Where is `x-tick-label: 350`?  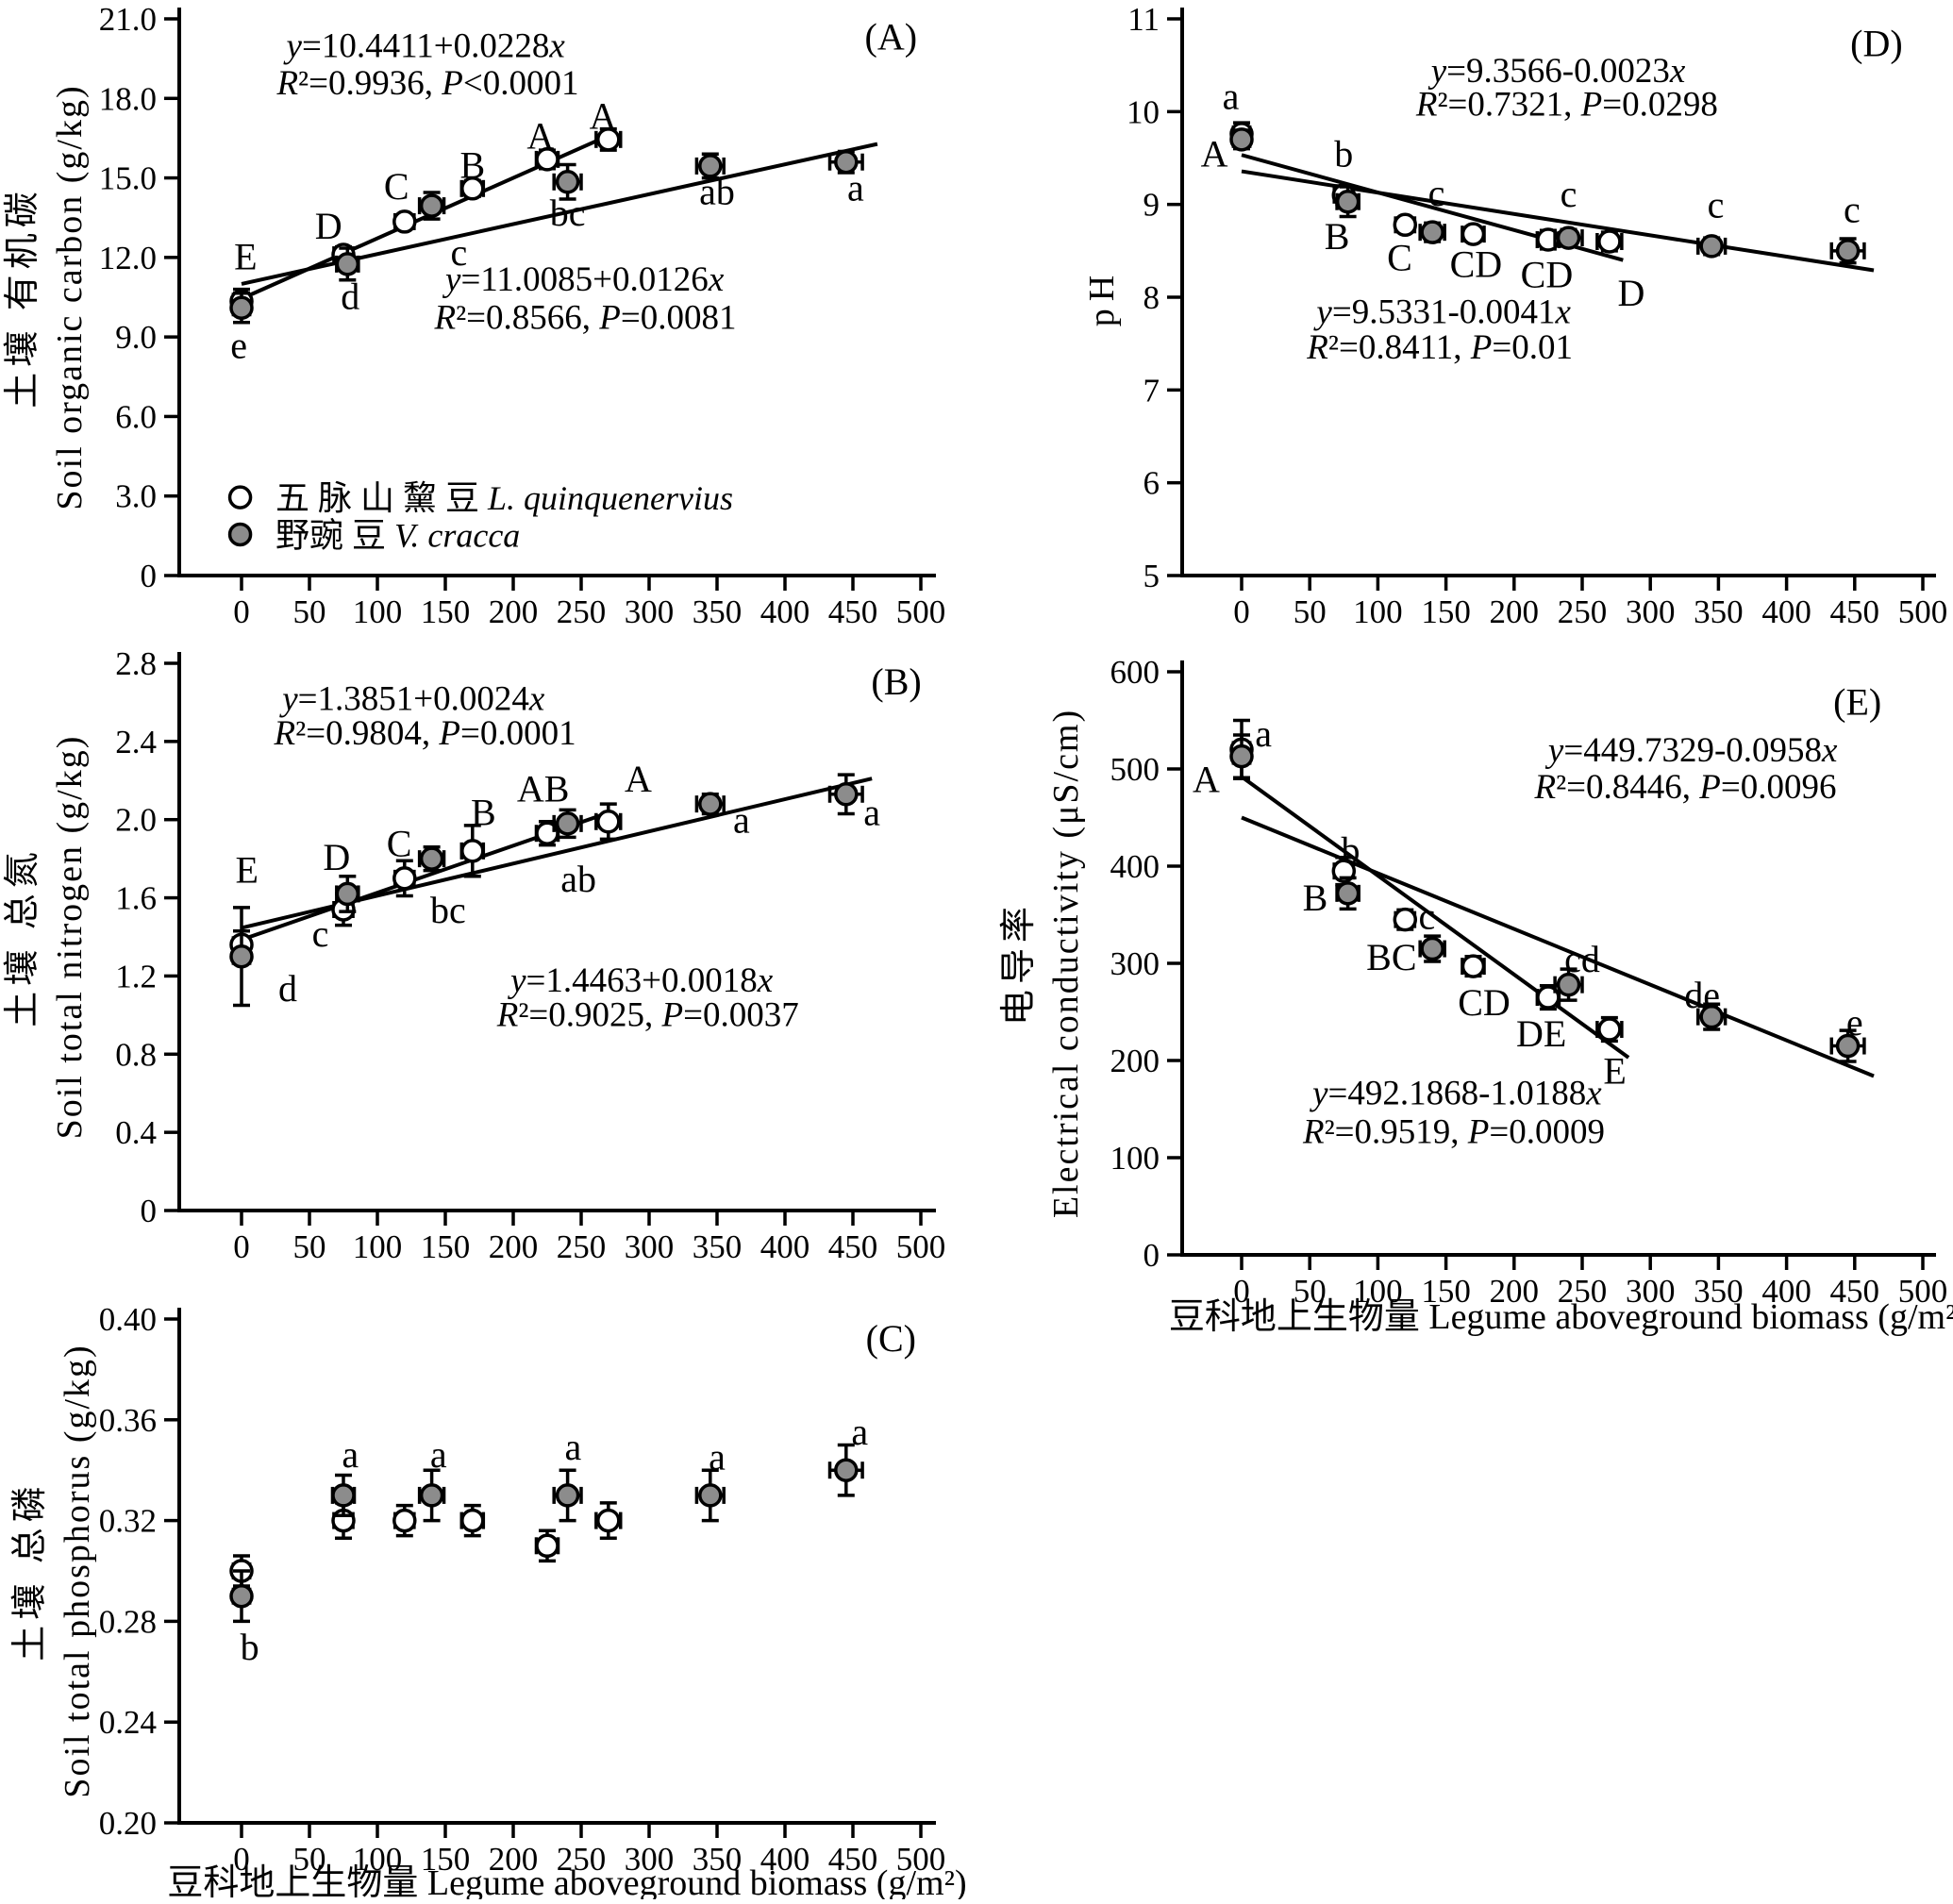 x-tick-label: 350 is located at coordinates (718, 1246).